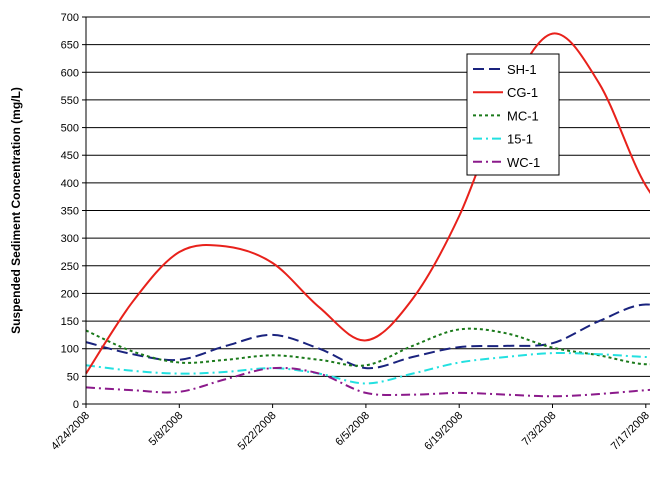 Image resolution: width=650 pixels, height=477 pixels. I want to click on y-tick-label: 0, so click(76, 405).